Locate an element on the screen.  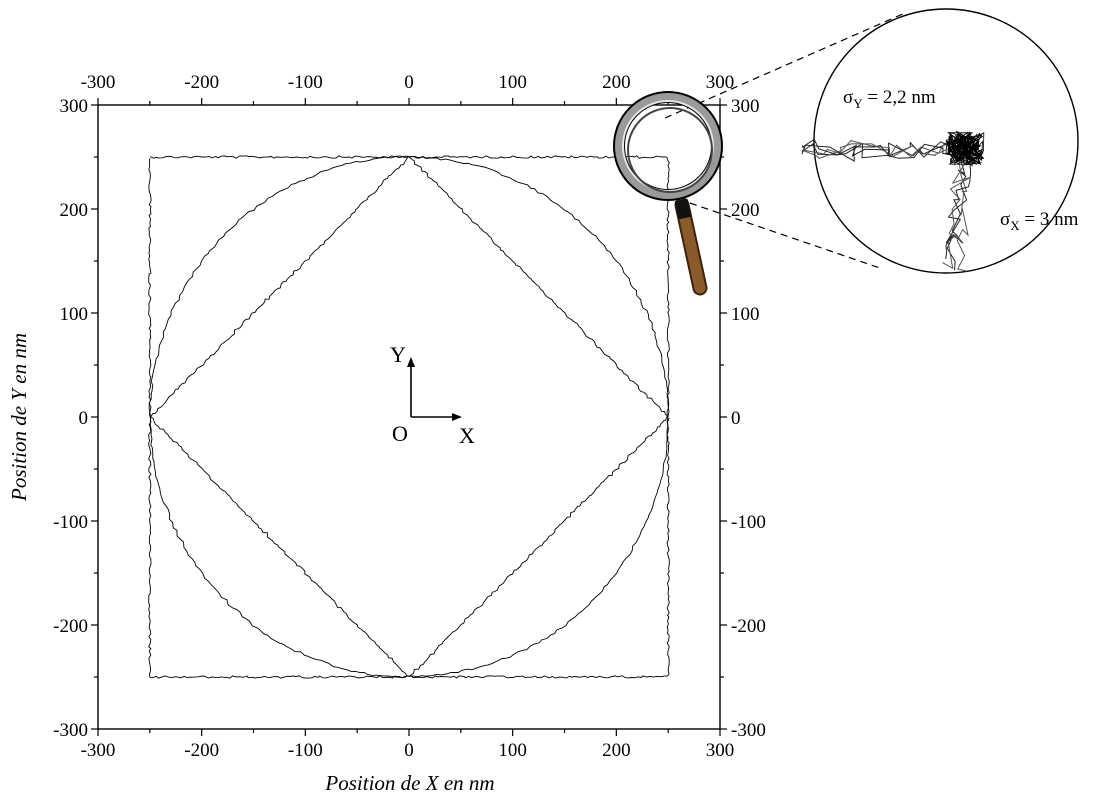
x-tick-label-bottom: 100 is located at coordinates (512, 750).